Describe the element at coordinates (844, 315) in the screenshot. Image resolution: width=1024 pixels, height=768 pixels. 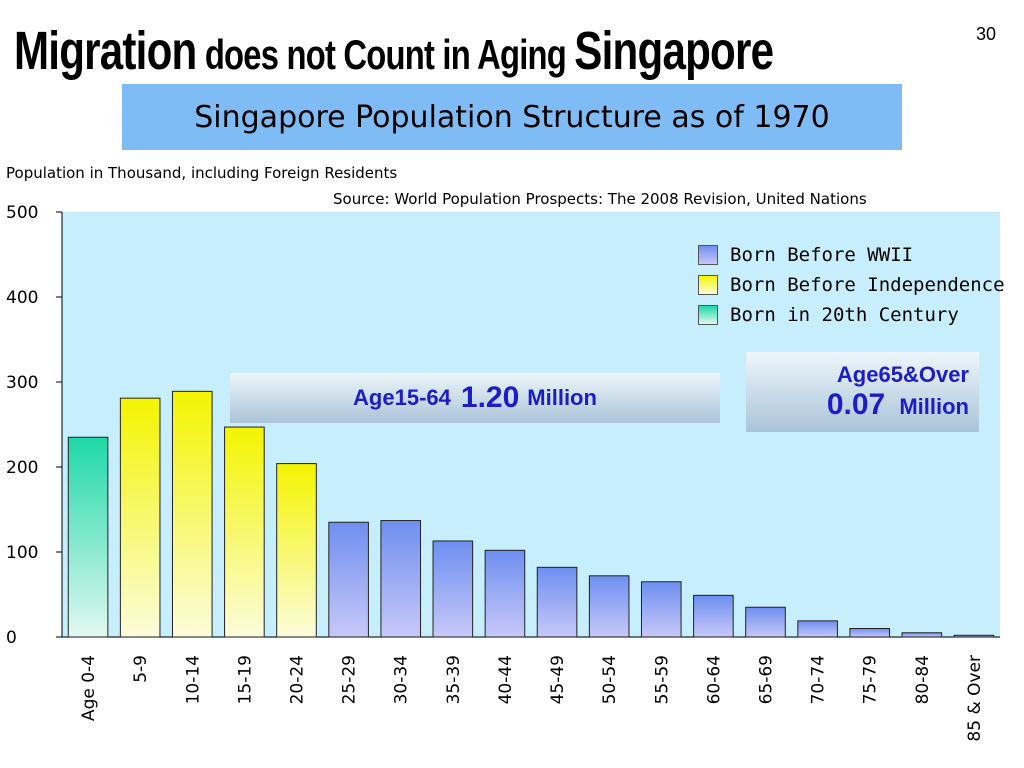
I see `legend-label-20th-century: Born in 20th Century` at that location.